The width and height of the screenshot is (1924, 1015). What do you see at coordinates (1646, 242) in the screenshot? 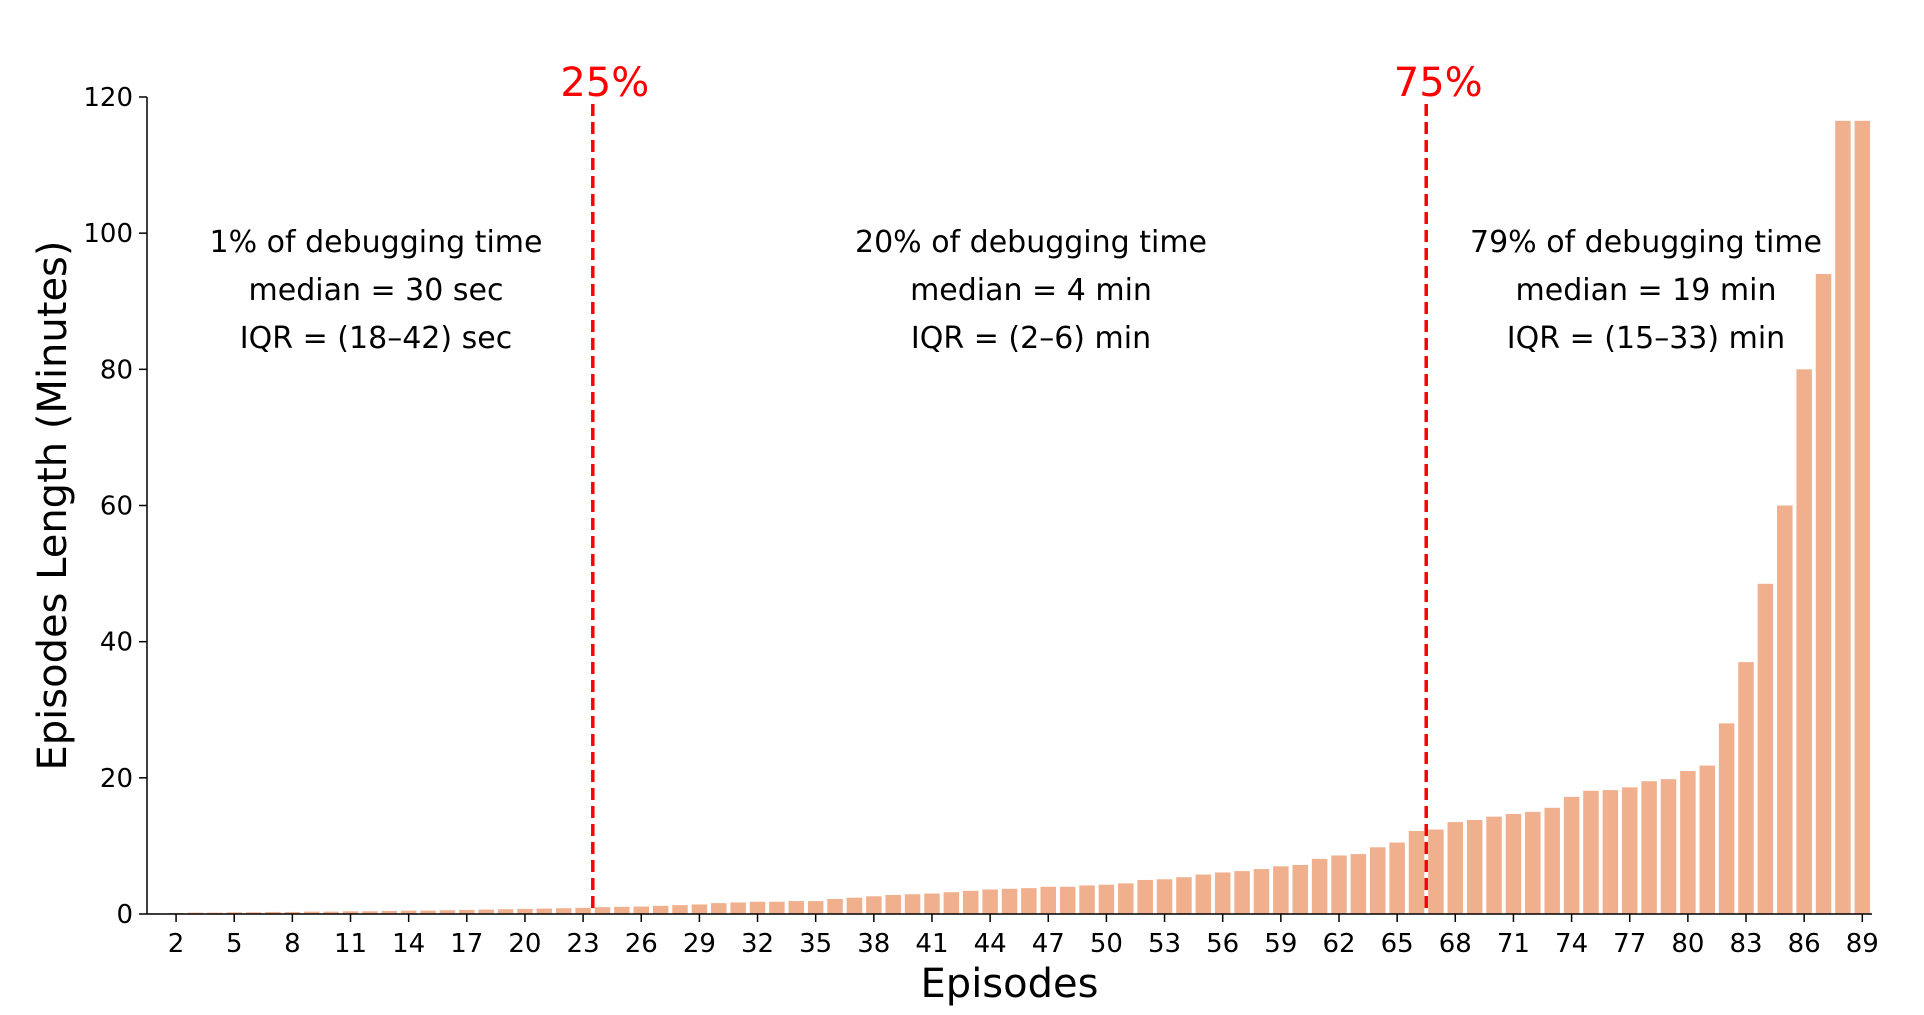
I see `annotation-line: 79% of debugging time` at bounding box center [1646, 242].